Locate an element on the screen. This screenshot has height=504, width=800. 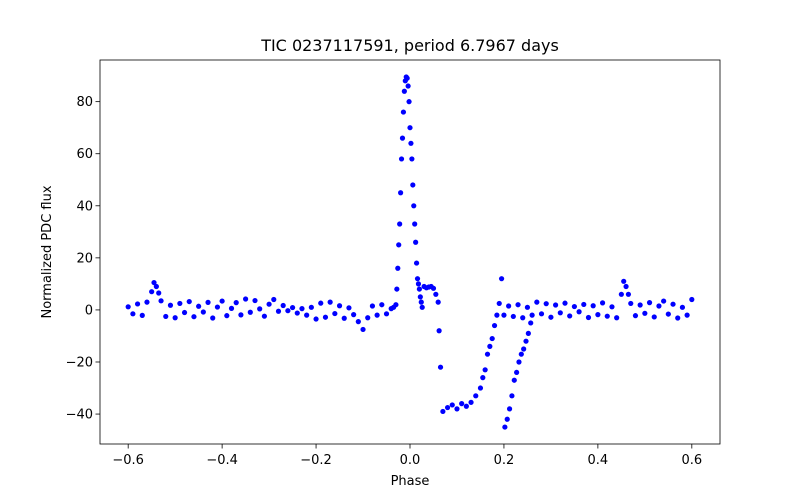
y-tick-label: −40 is located at coordinates (79, 415).